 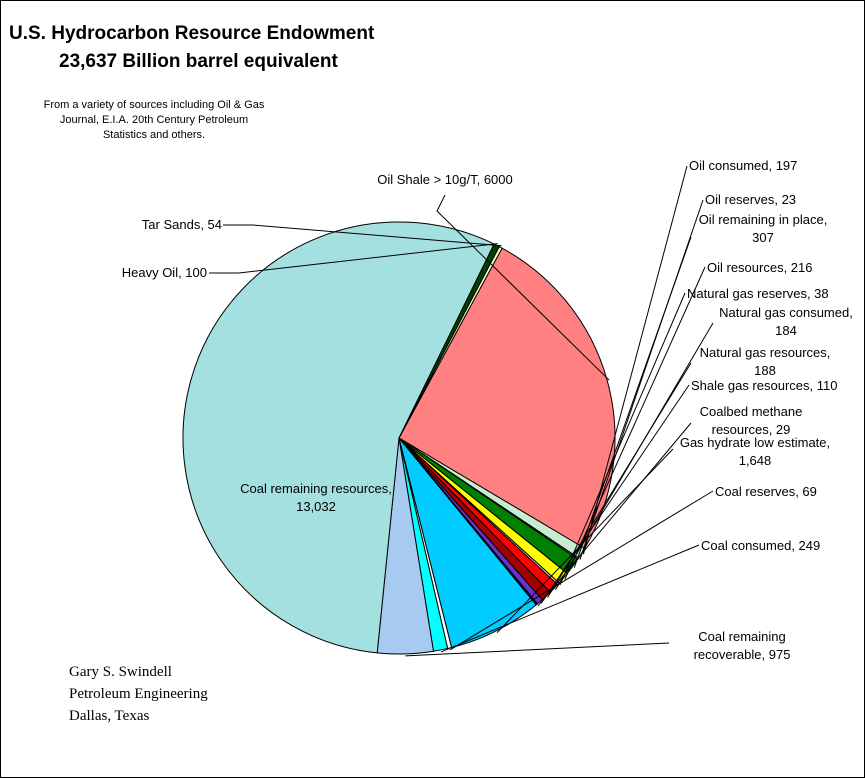 I want to click on source-note-line: Statistics and others., so click(x=154, y=135).